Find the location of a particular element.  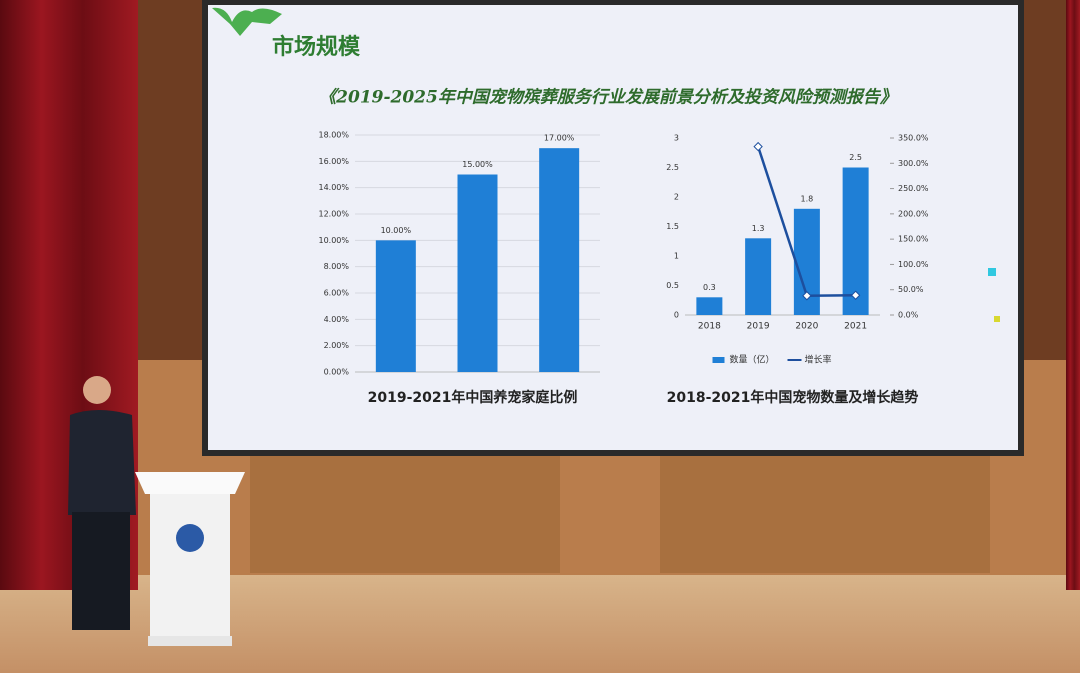

x-tick-label: 2018 is located at coordinates (709, 327).